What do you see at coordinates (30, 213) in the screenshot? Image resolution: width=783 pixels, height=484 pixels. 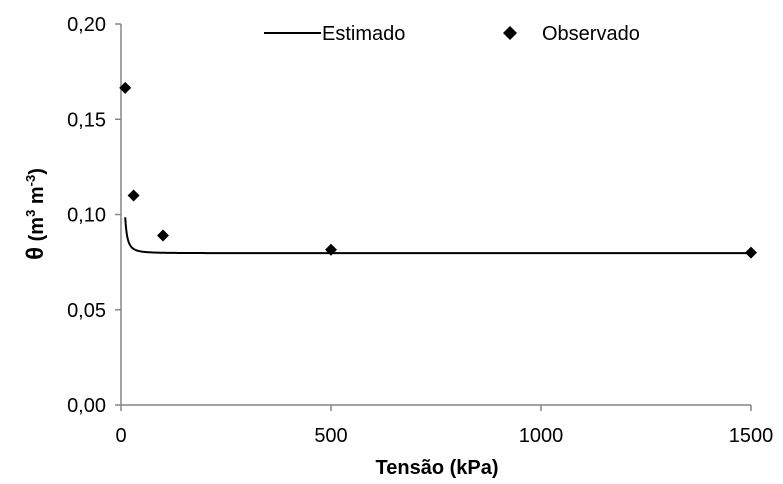 I see `y-axis-title-sup1: 3` at bounding box center [30, 213].